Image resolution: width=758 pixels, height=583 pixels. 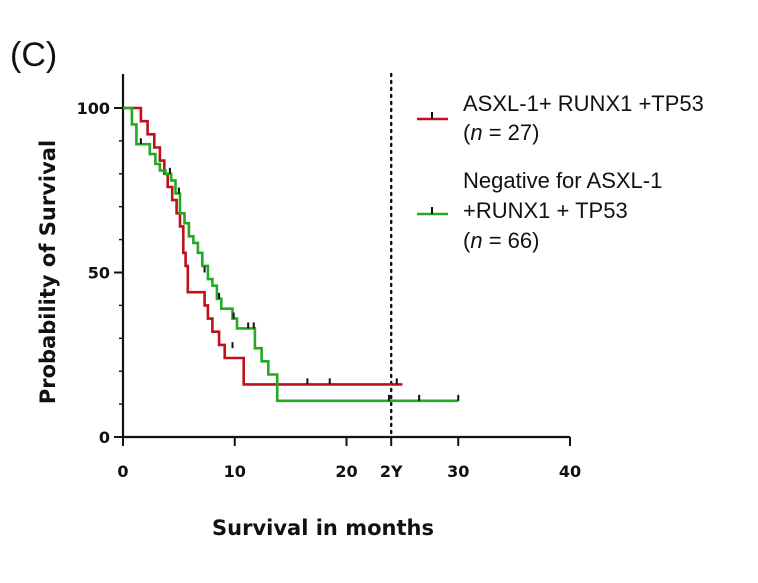 I want to click on x-tick-label: 2Y, so click(x=391, y=471).